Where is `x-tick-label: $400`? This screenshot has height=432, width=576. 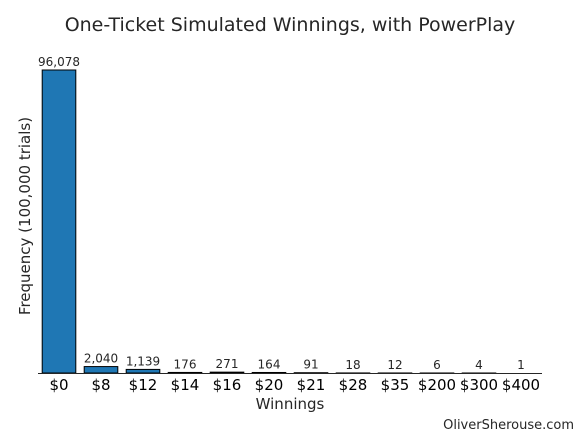
x-tick-label: $400 is located at coordinates (521, 385).